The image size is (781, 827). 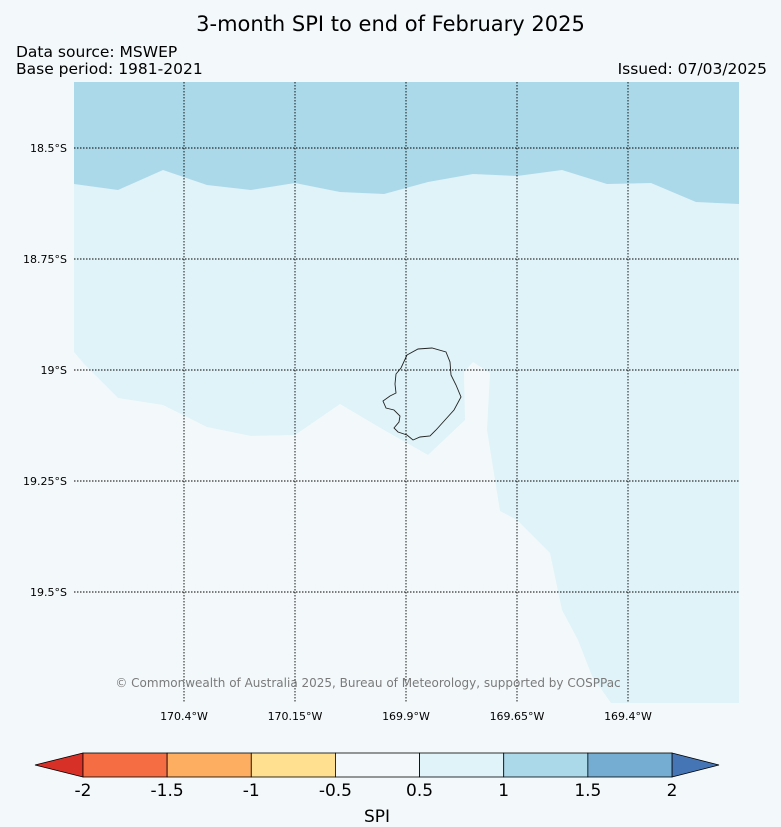 What do you see at coordinates (517, 716) in the screenshot?
I see `lon-label: 169.65°W` at bounding box center [517, 716].